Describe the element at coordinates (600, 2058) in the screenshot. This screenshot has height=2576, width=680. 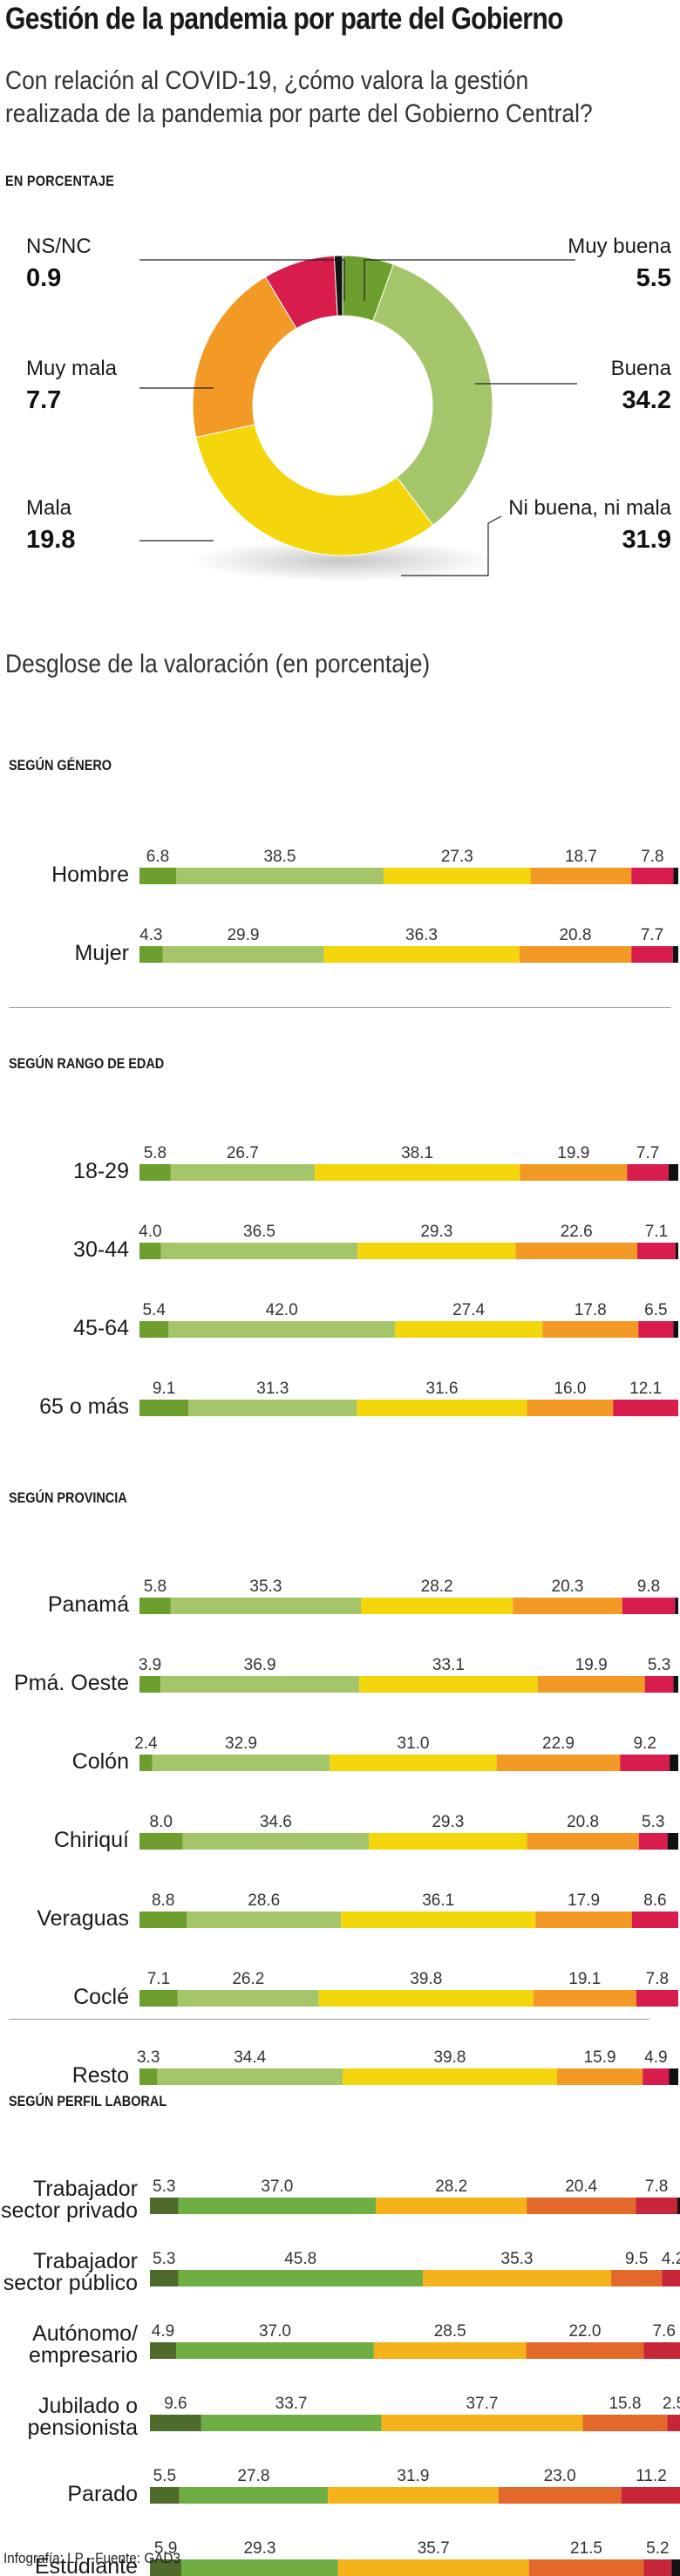
I see `bar-value-label: 15.9` at that location.